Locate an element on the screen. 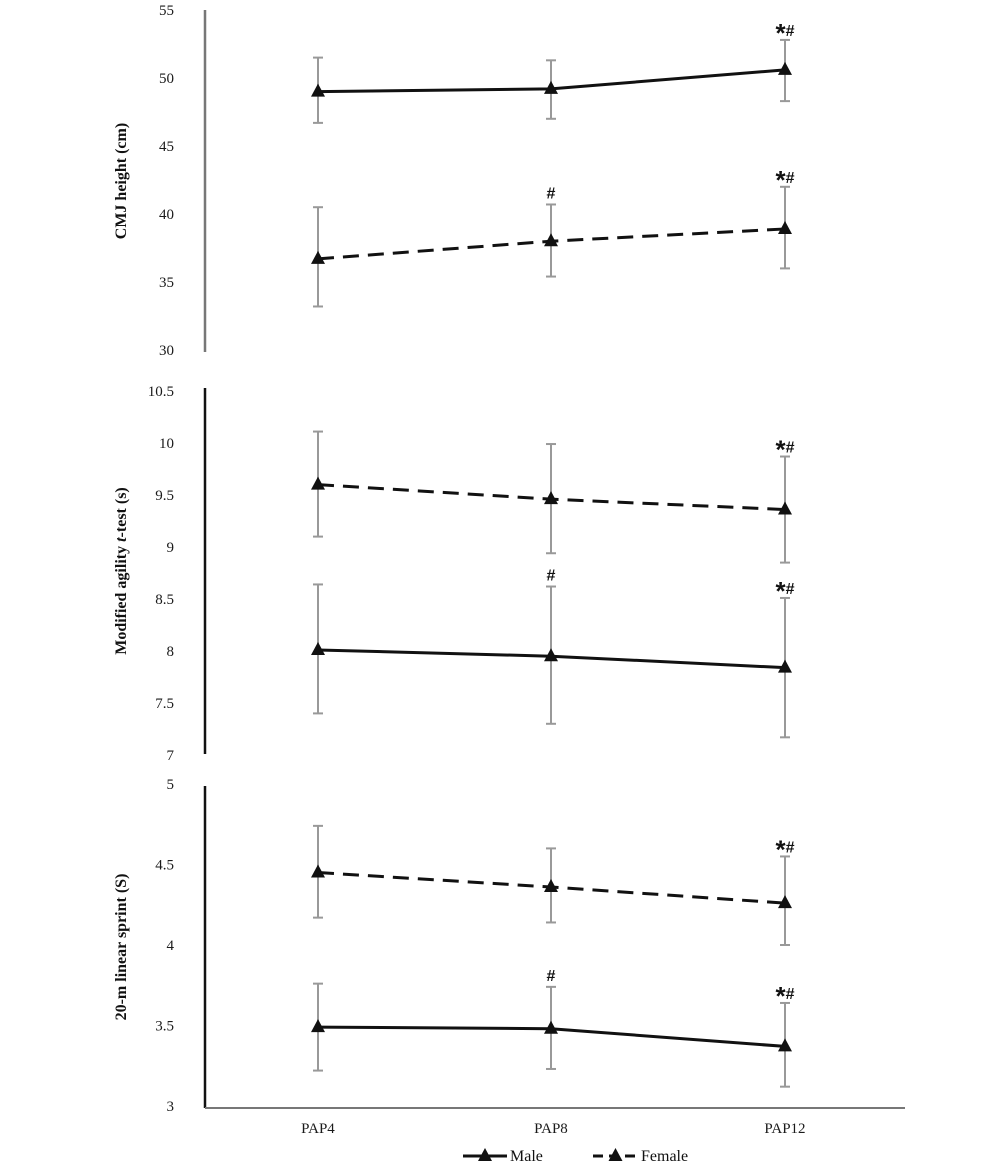 Image resolution: width=1000 pixels, height=1176 pixels. y-axis-label-part: -test (s) is located at coordinates (121, 512).